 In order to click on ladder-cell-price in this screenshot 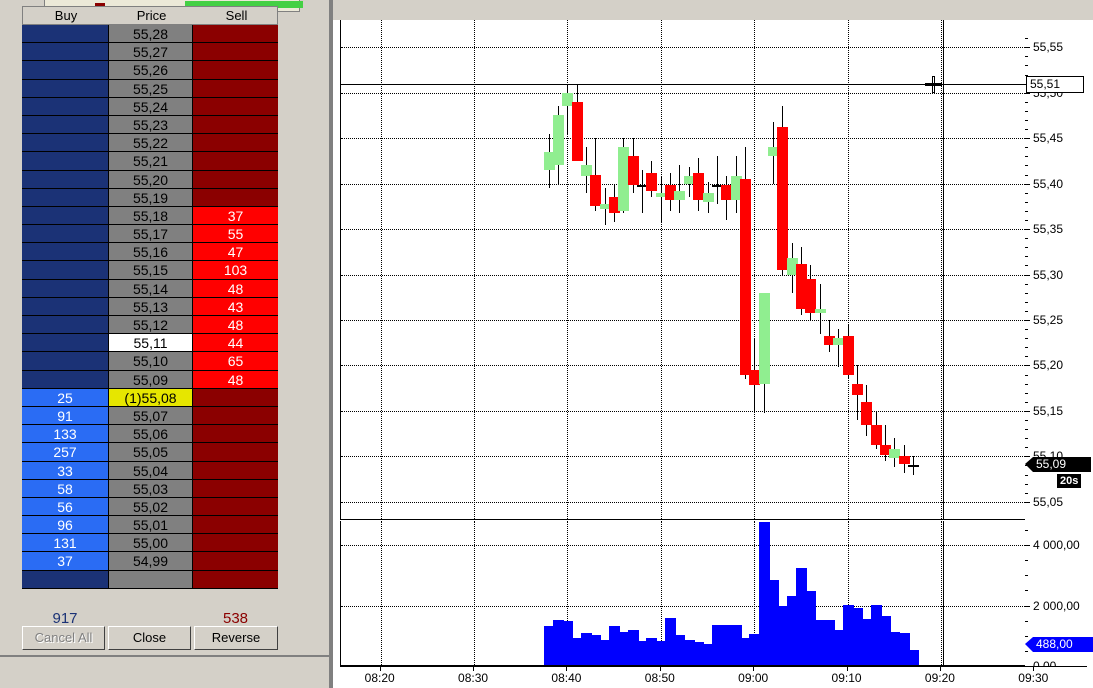, I will do `click(150, 579)`.